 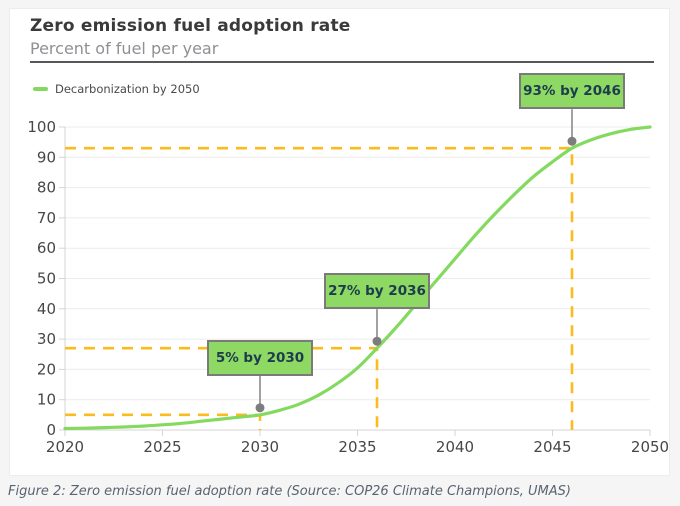 I want to click on chart-legend: Decarbonization by 2050, so click(x=116, y=89).